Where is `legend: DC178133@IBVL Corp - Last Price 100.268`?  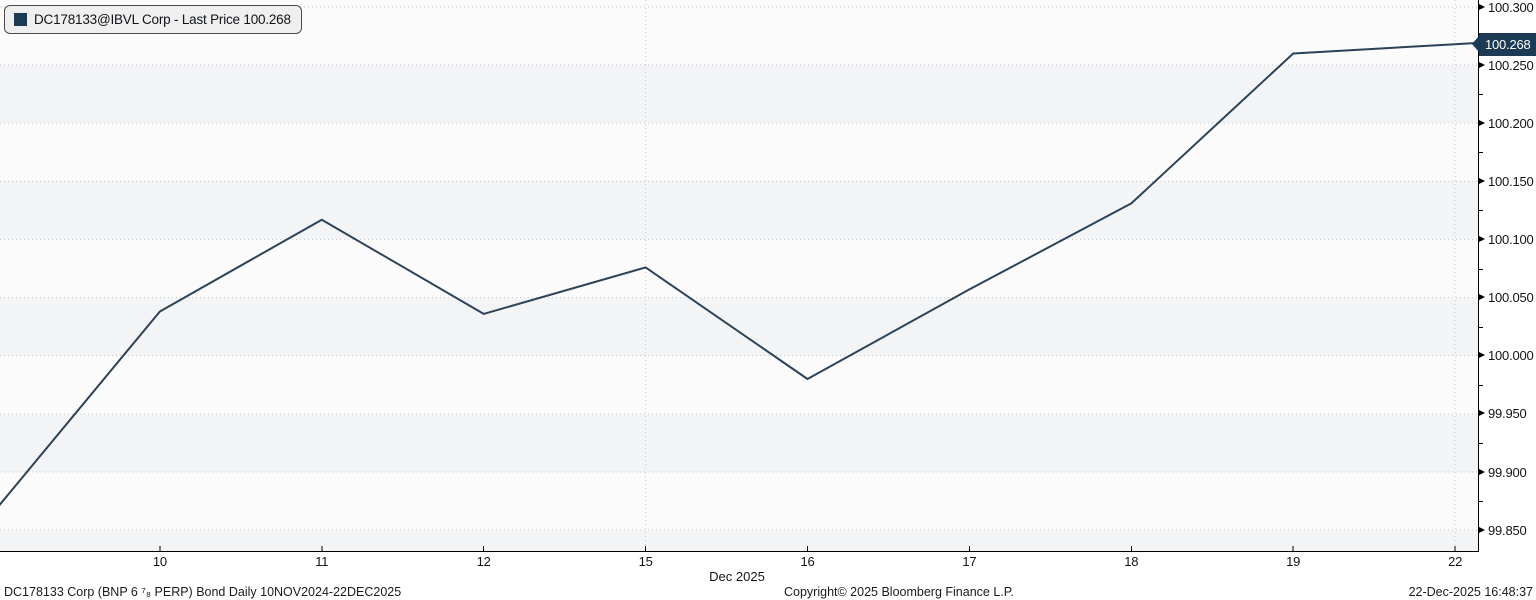 legend: DC178133@IBVL Corp - Last Price 100.268 is located at coordinates (153, 19).